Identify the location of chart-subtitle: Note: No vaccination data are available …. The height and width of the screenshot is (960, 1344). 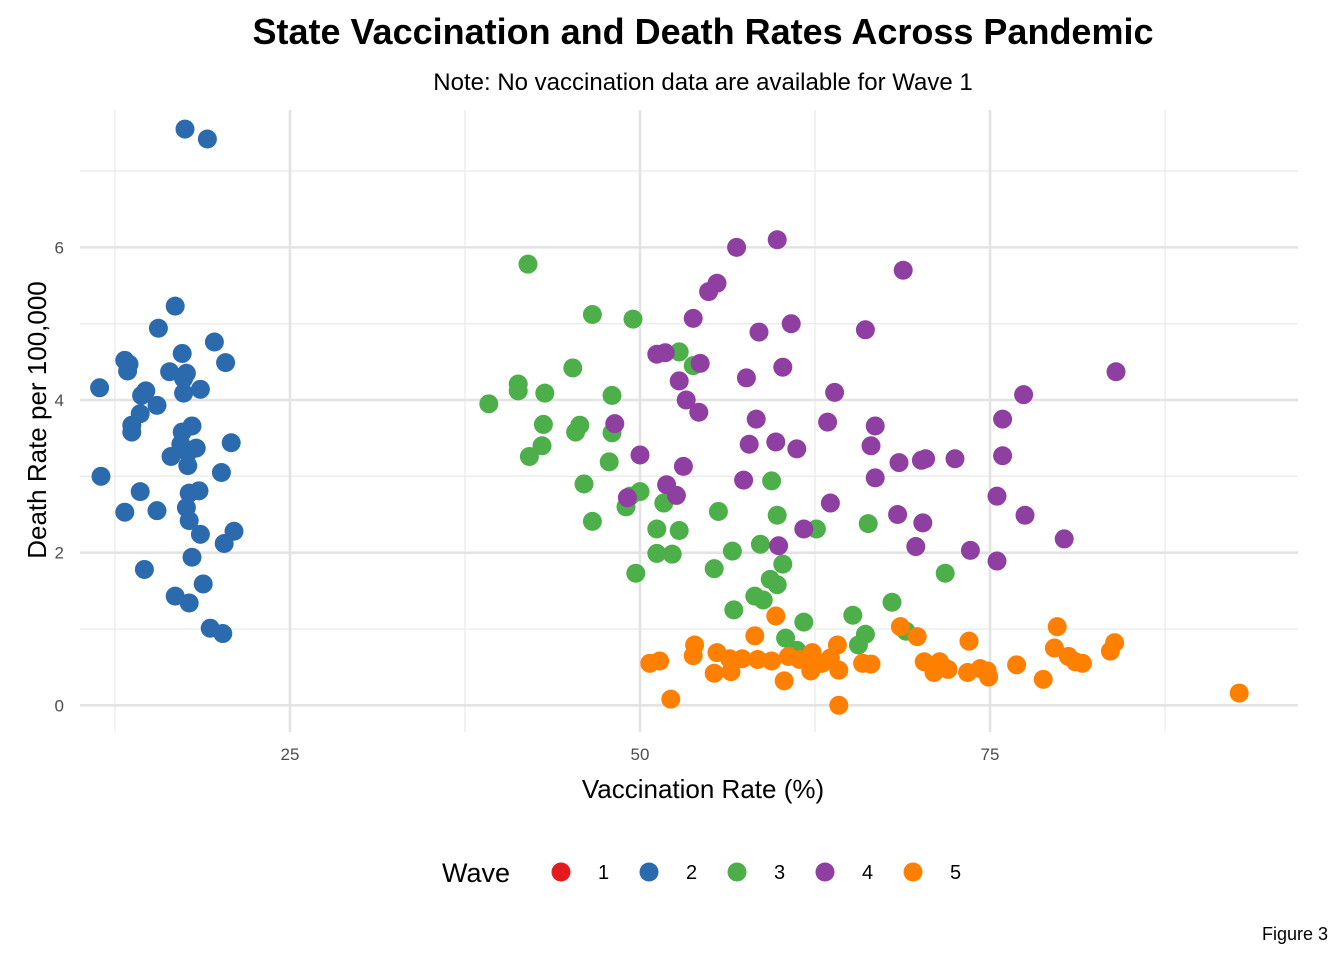
(702, 82).